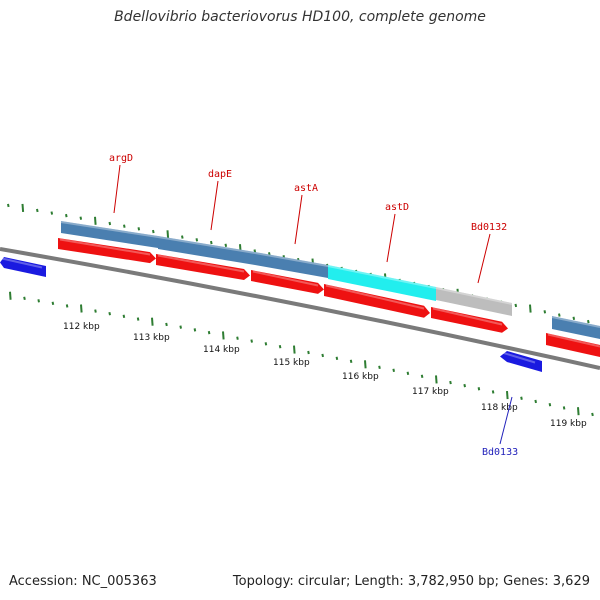 The width and height of the screenshot is (600, 600). I want to click on feature-bar-astA, so click(291, 265).